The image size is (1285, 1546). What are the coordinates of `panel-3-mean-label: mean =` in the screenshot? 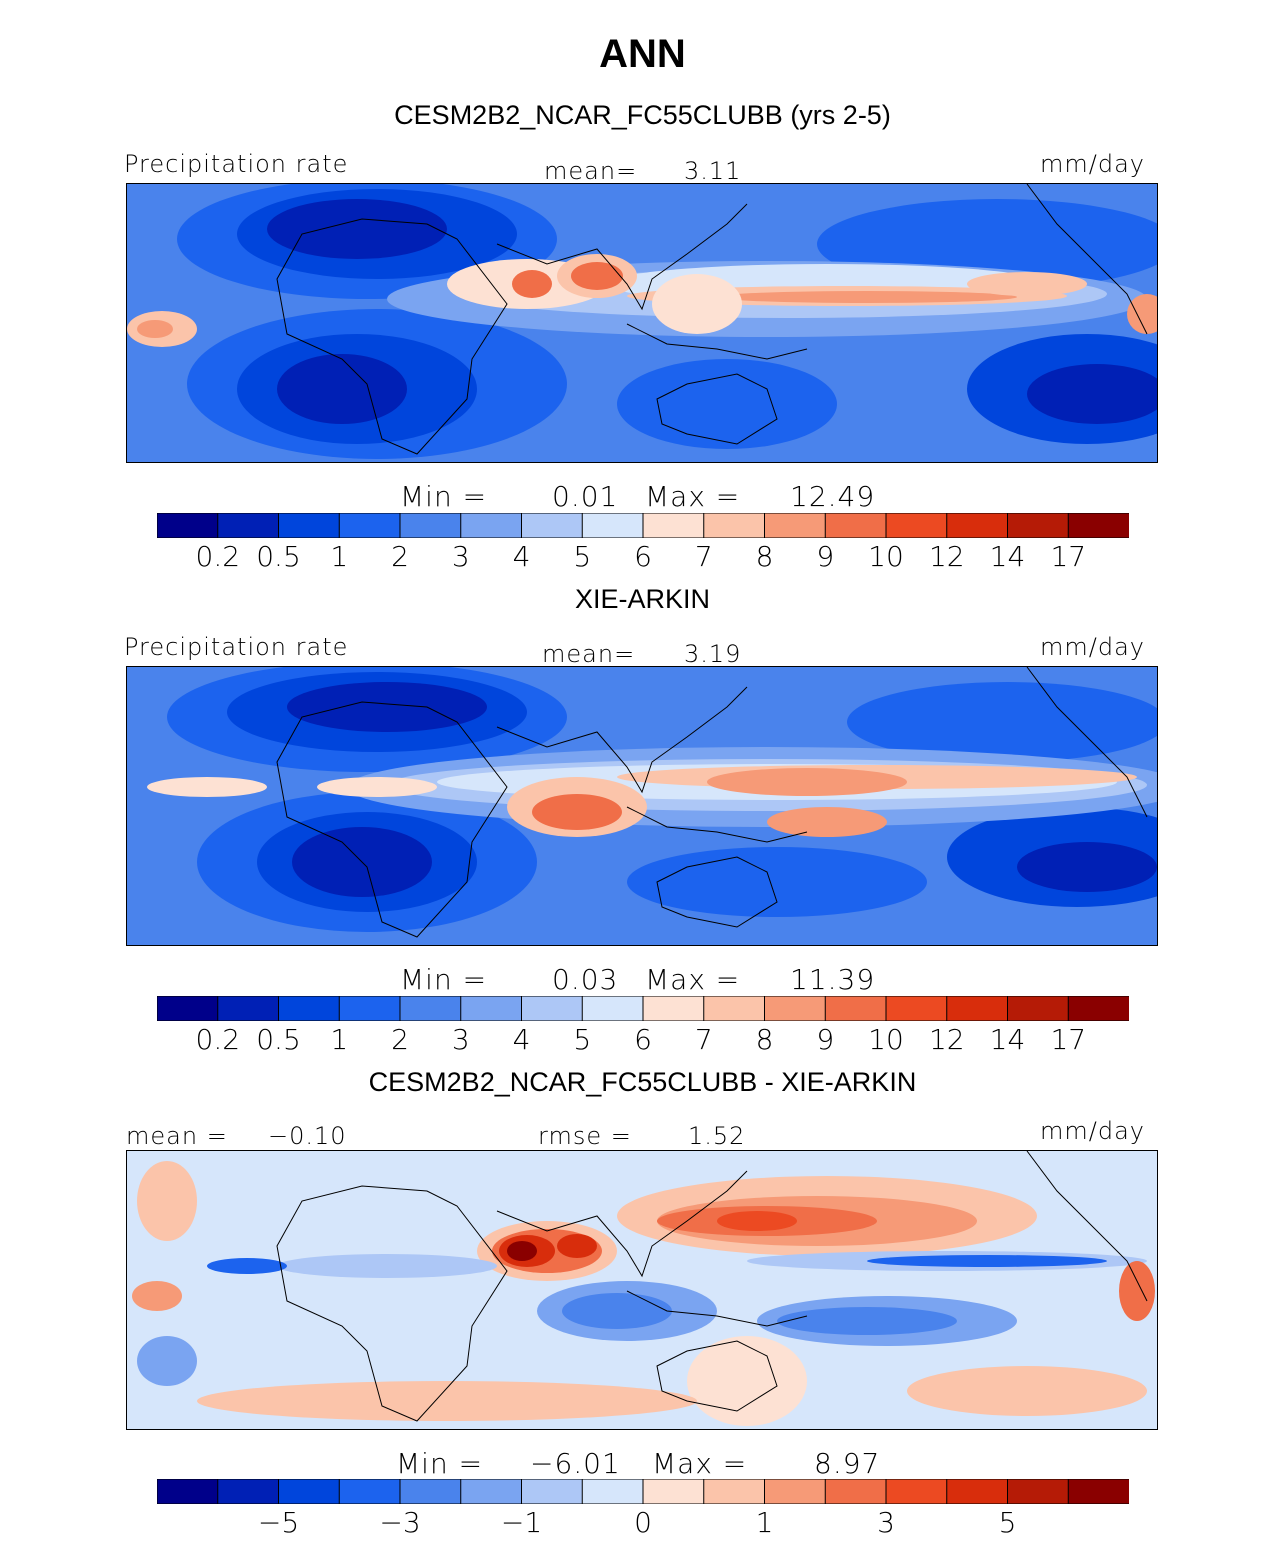 It's located at (177, 1136).